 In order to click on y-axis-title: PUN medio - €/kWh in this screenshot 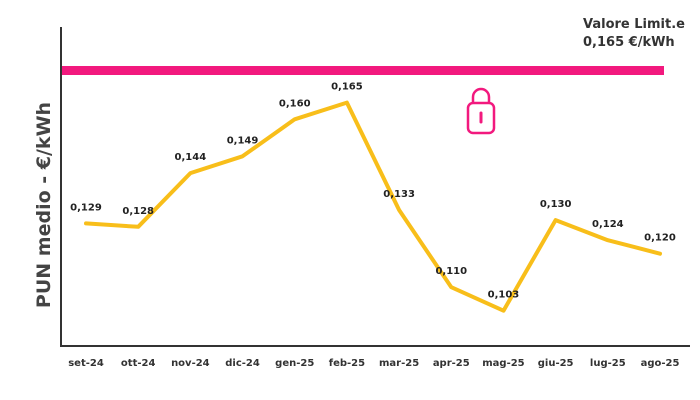, I will do `click(44, 205)`.